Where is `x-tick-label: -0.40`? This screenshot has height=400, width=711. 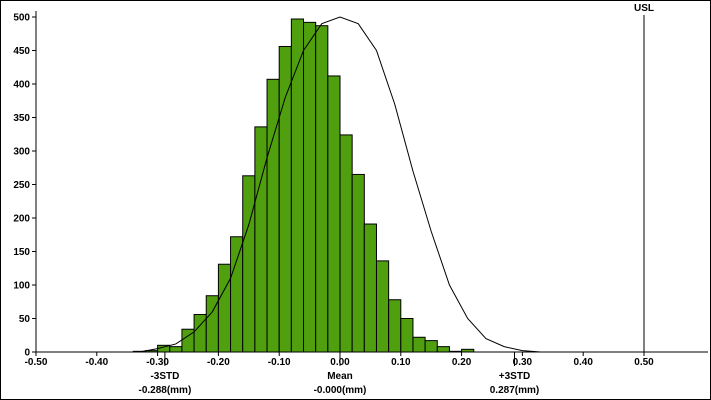
x-tick-label: -0.40 is located at coordinates (96, 362).